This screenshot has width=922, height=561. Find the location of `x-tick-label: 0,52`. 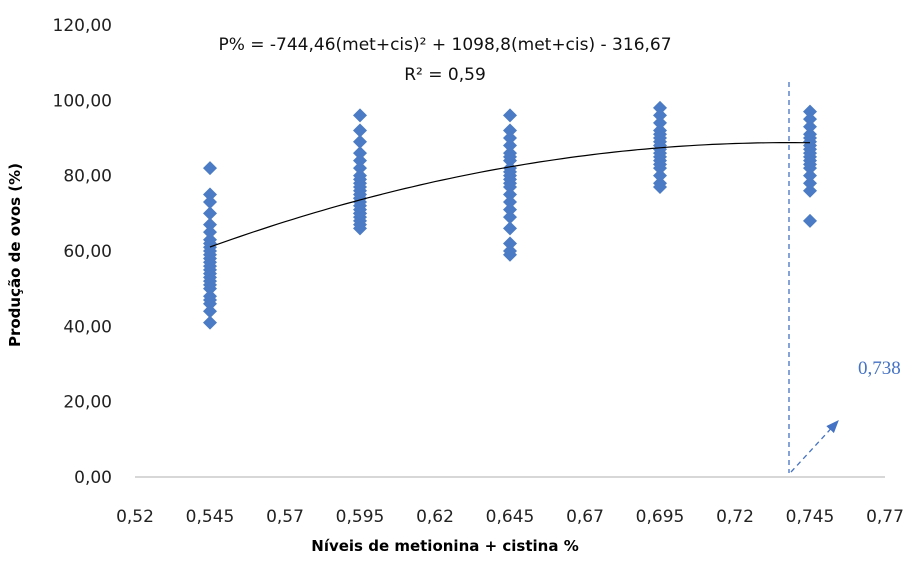

x-tick-label: 0,52 is located at coordinates (135, 517).